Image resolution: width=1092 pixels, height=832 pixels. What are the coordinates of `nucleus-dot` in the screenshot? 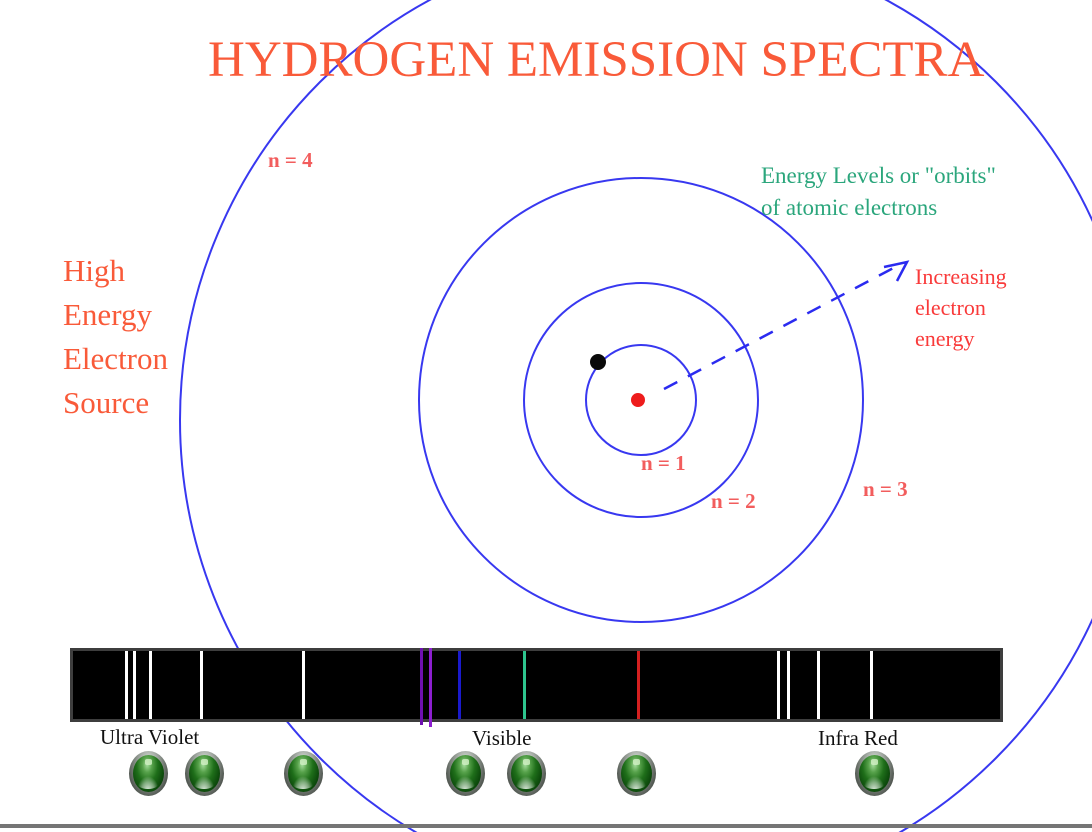 It's located at (638, 400).